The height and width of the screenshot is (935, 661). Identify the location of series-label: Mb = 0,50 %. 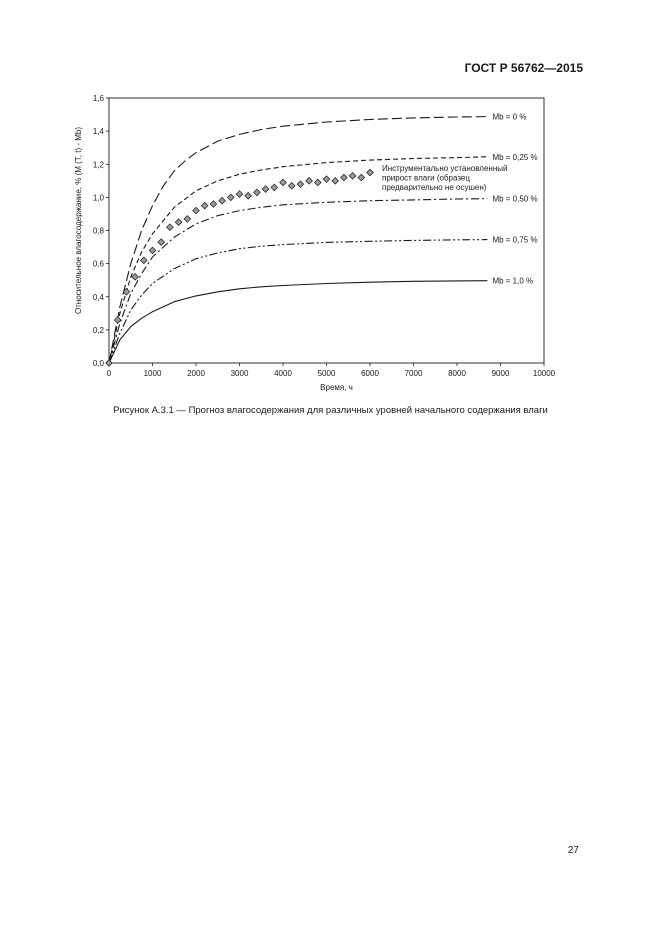
(514, 199).